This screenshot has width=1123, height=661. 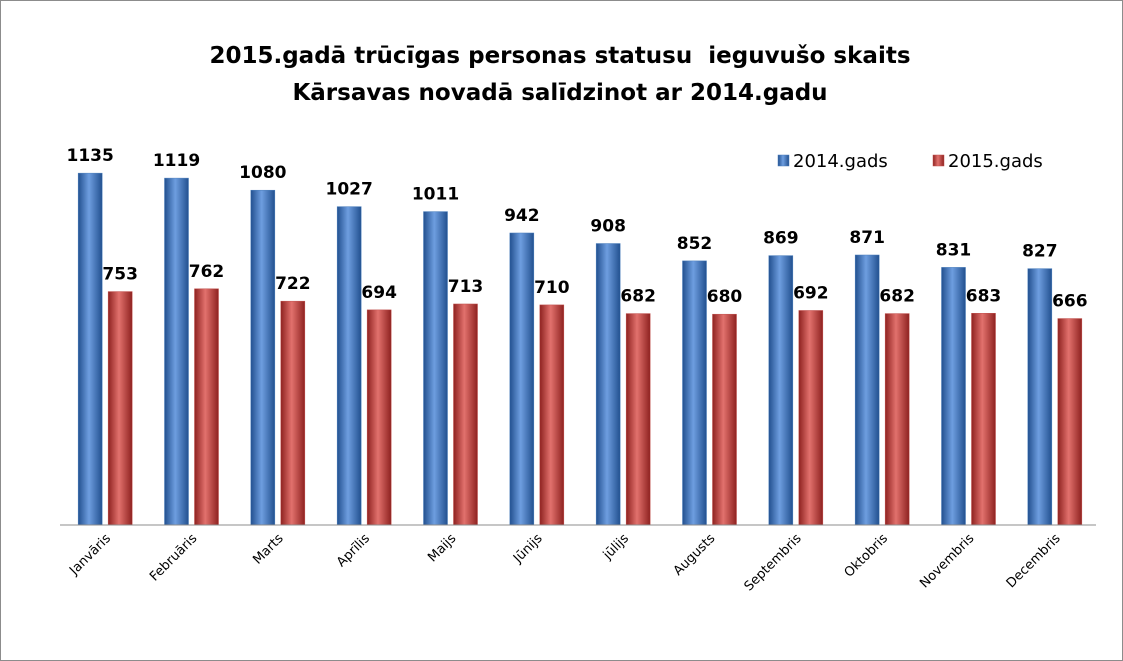 What do you see at coordinates (995, 161) in the screenshot?
I see `legend-label: 2015.gads` at bounding box center [995, 161].